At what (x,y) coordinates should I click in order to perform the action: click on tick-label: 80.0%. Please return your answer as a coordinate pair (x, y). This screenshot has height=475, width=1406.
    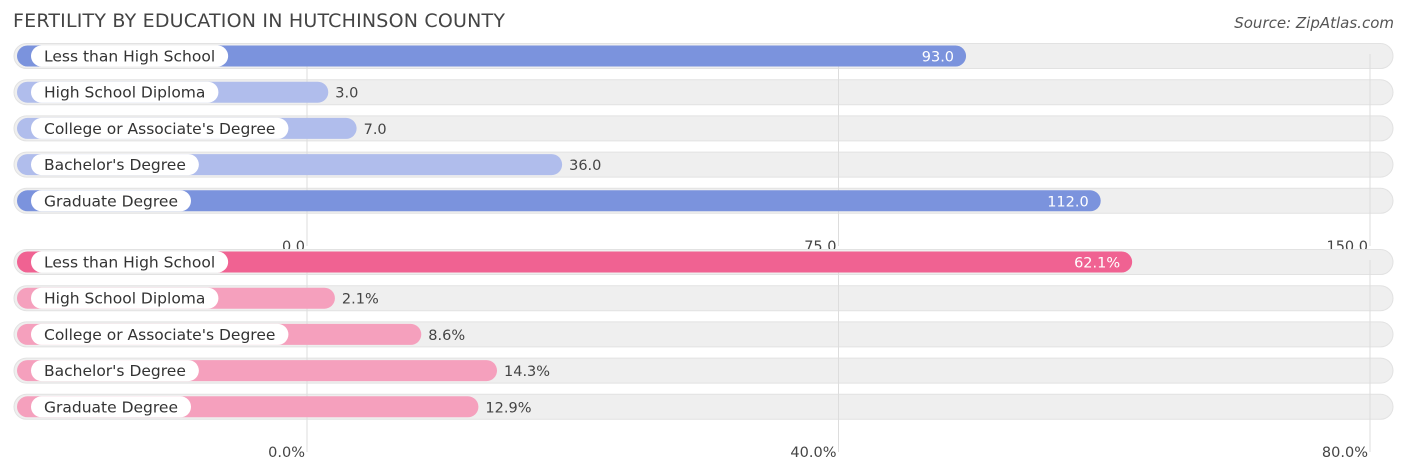
    Looking at the image, I should click on (1345, 453).